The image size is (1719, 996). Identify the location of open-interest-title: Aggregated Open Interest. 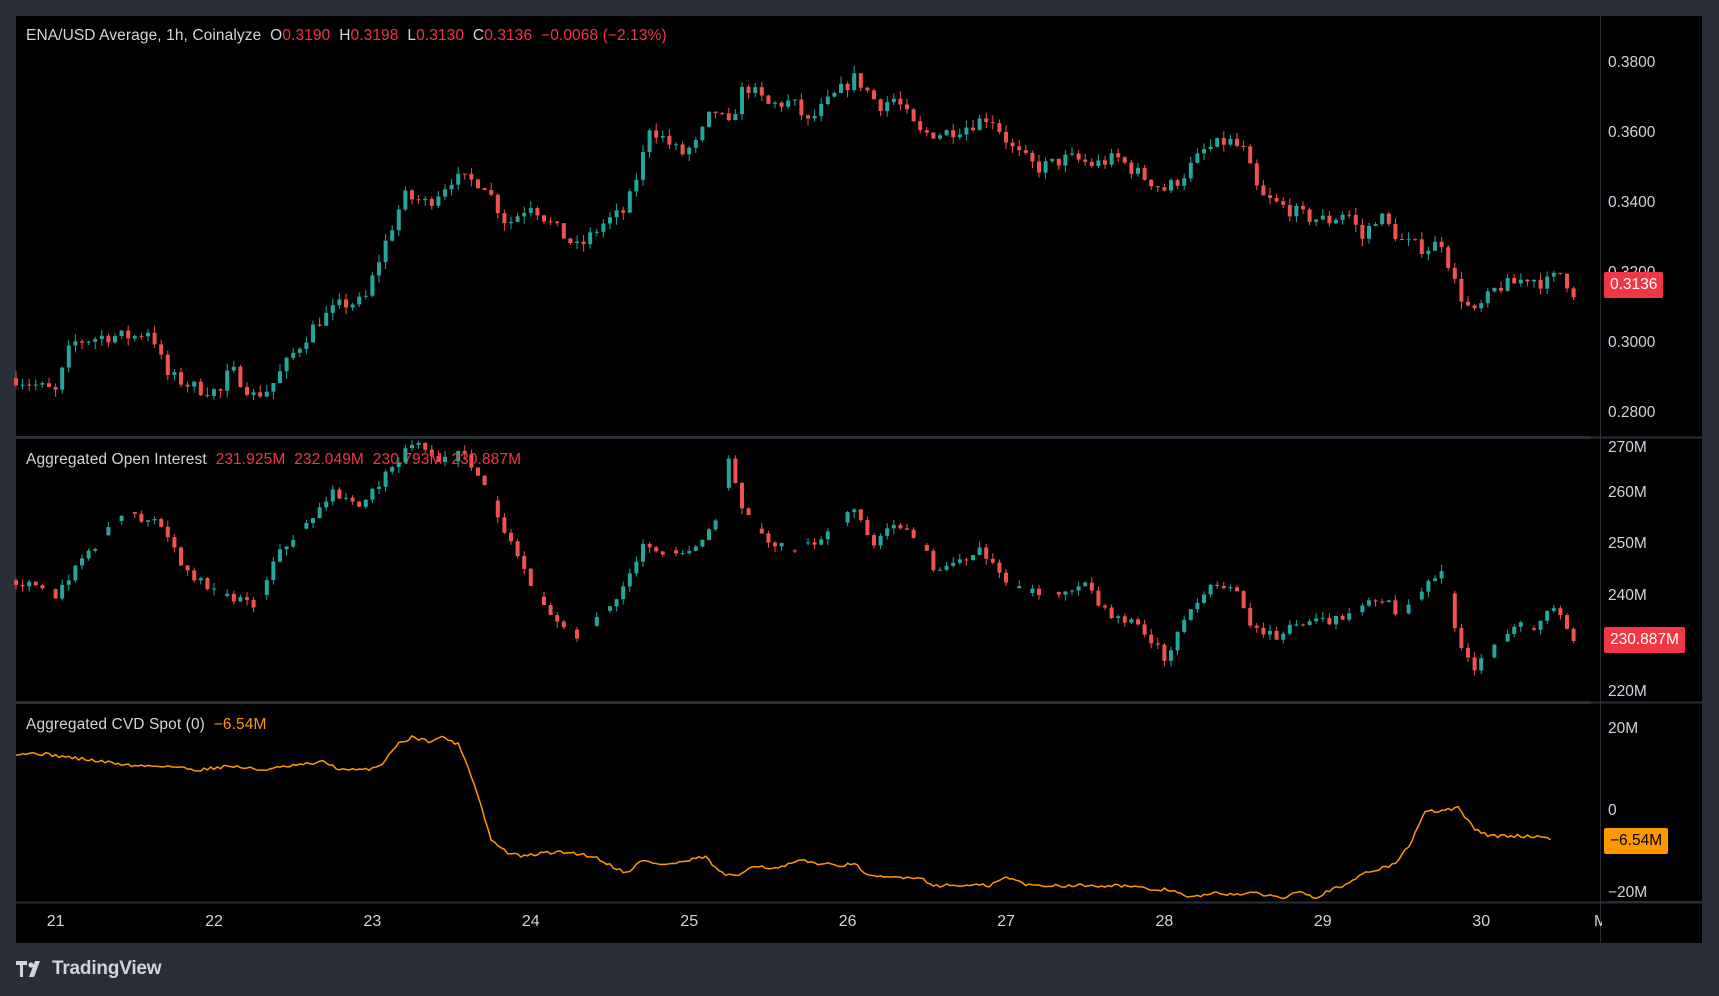
(116, 459).